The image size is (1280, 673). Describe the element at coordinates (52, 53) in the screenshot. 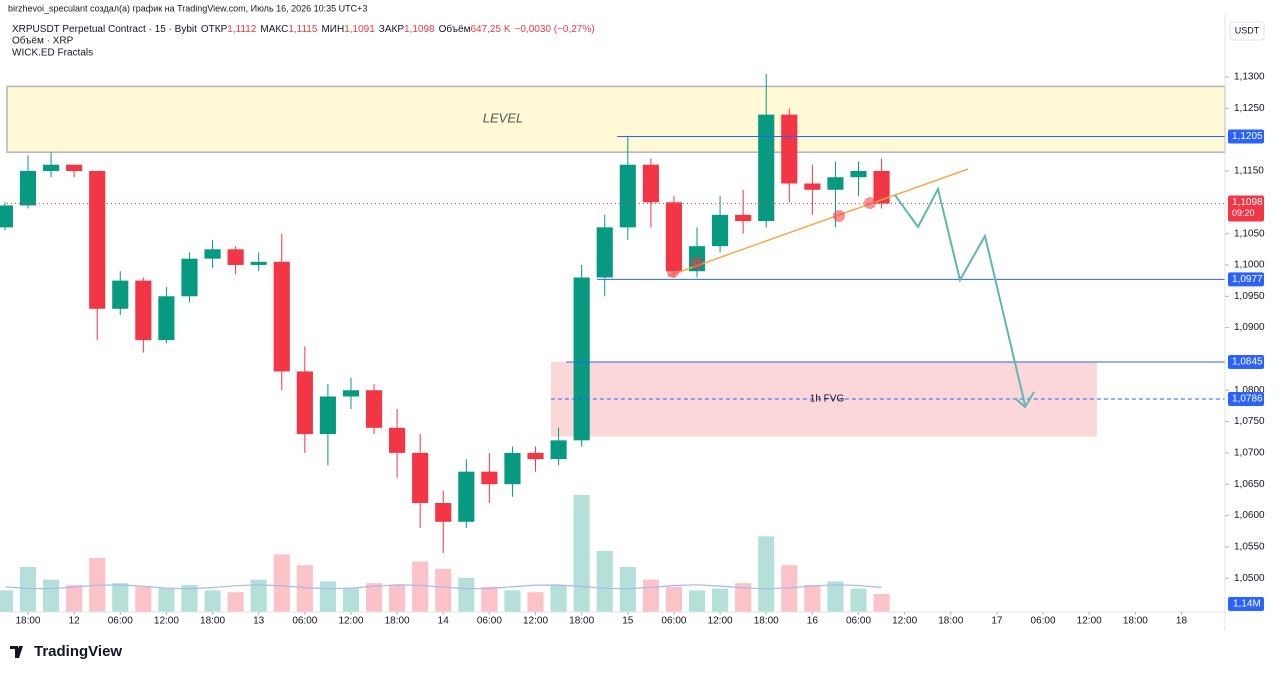

I see `indicator: WICK.ED Fractals` at that location.